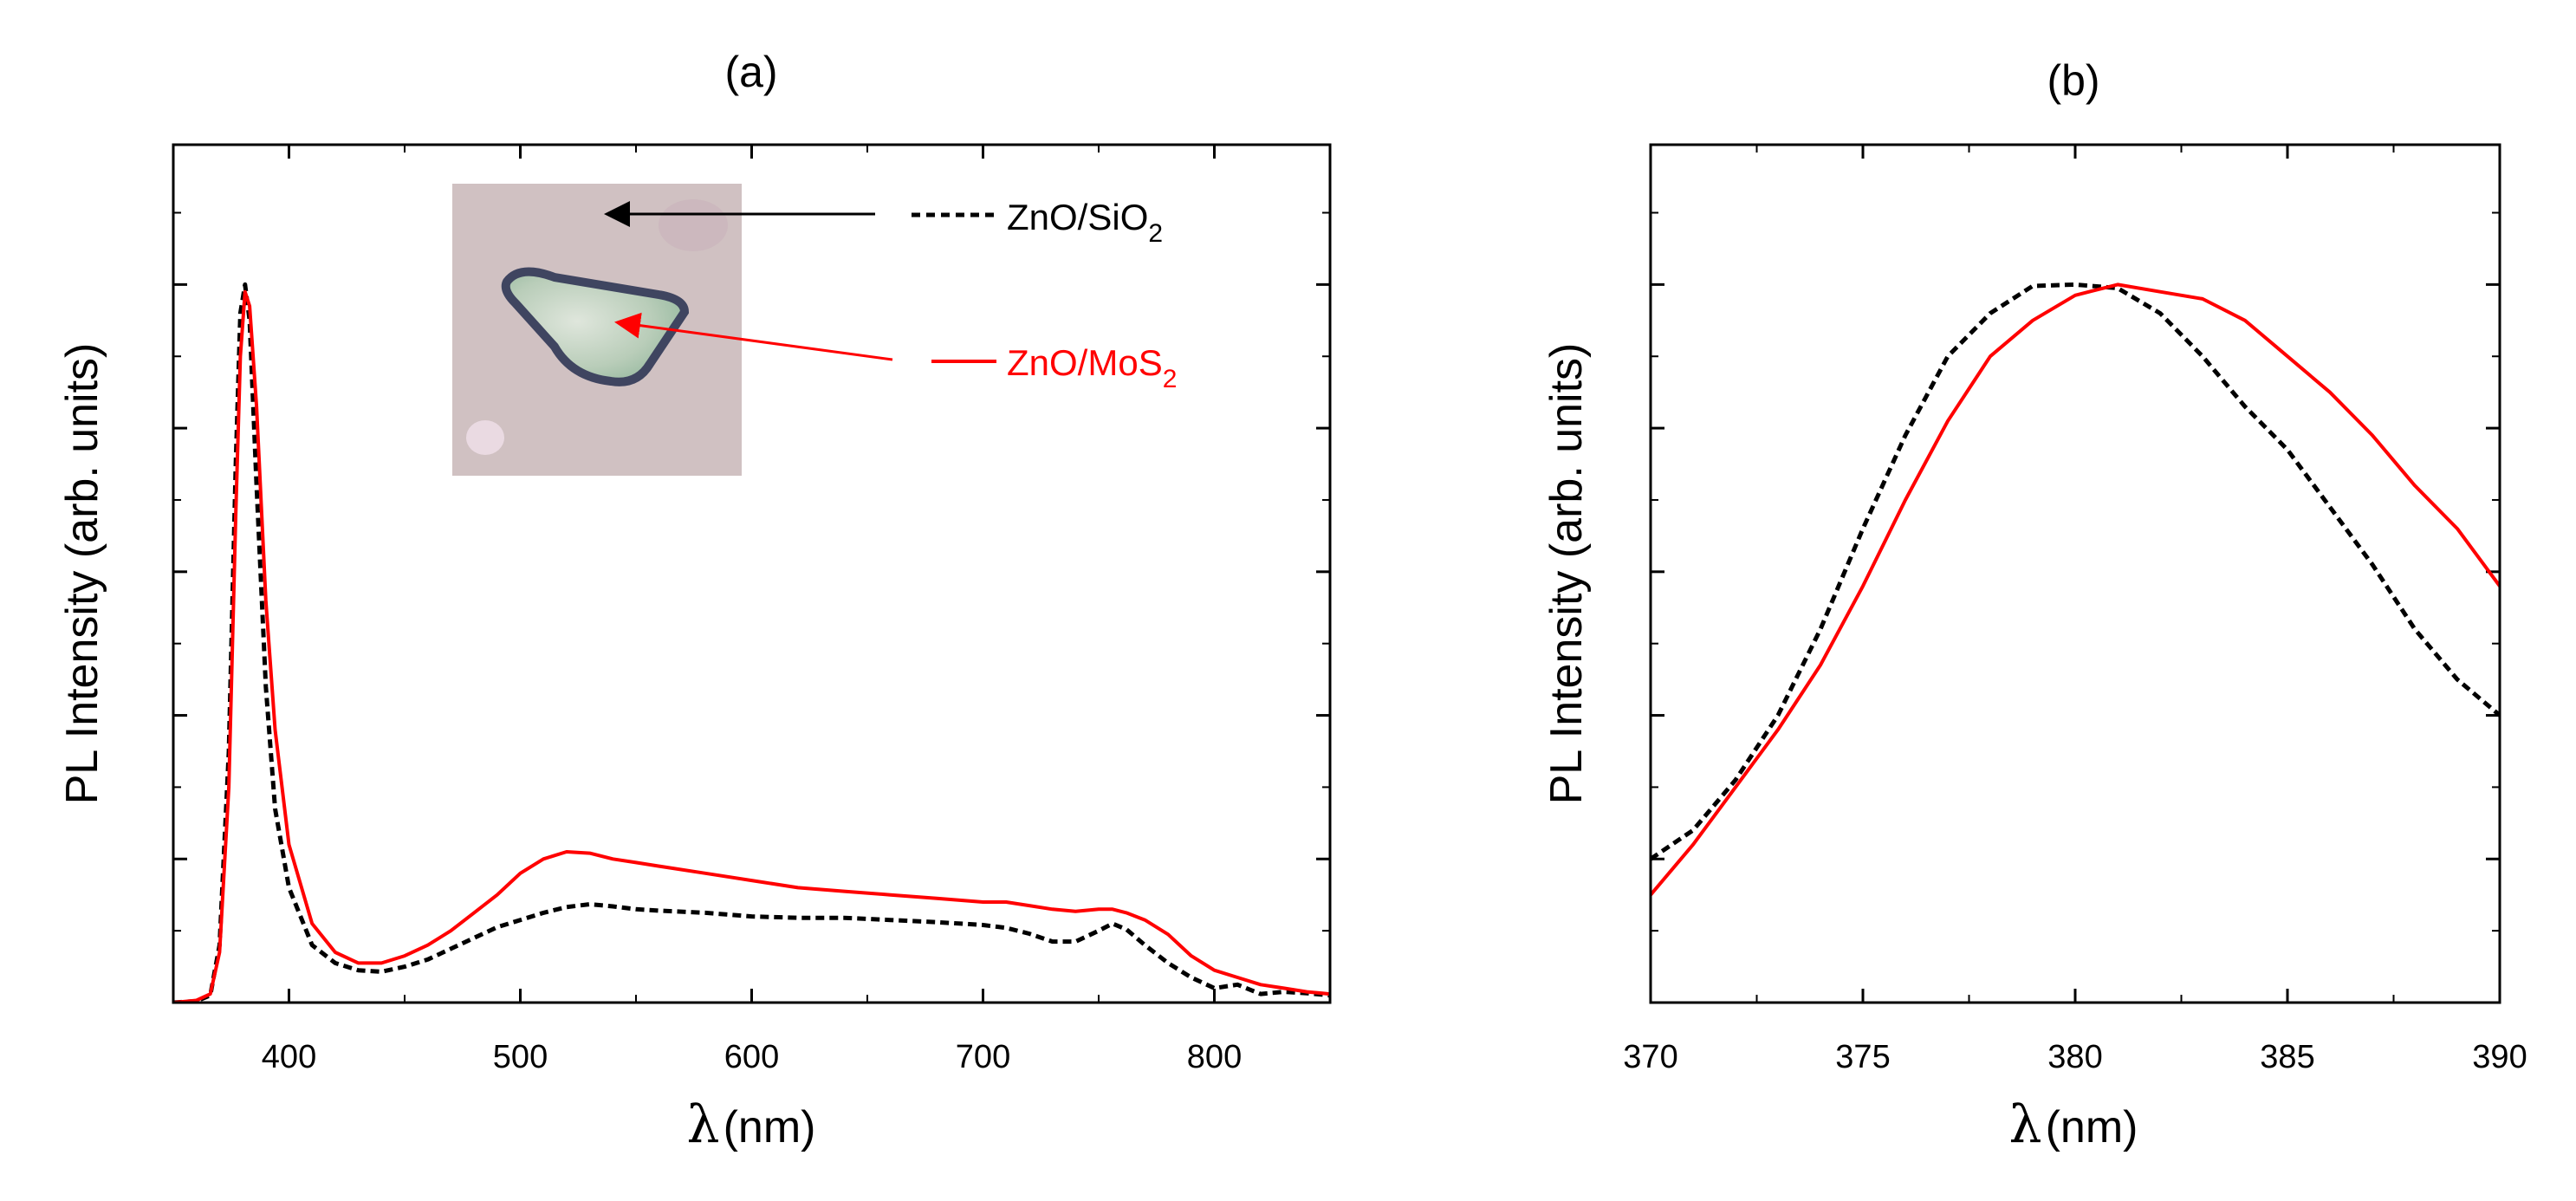  I want to click on panel-b-x-axis-symbol: λ, so click(2025, 1124).